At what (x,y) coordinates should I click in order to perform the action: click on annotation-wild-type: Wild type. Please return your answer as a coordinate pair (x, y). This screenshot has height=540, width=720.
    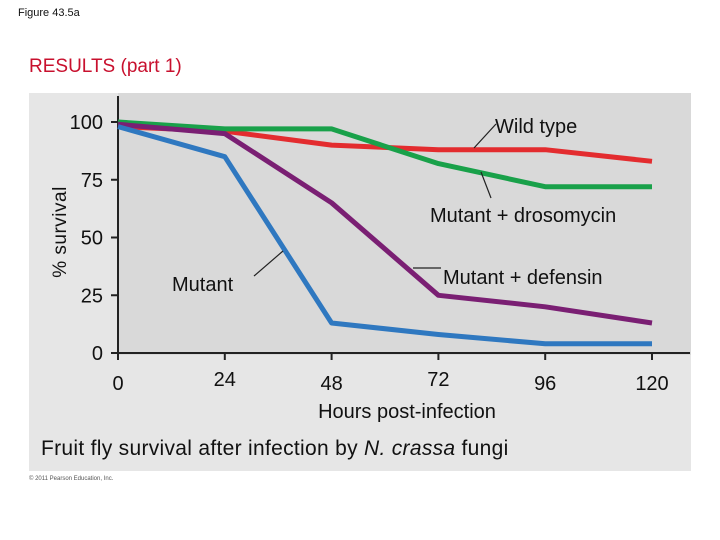
    Looking at the image, I should click on (536, 127).